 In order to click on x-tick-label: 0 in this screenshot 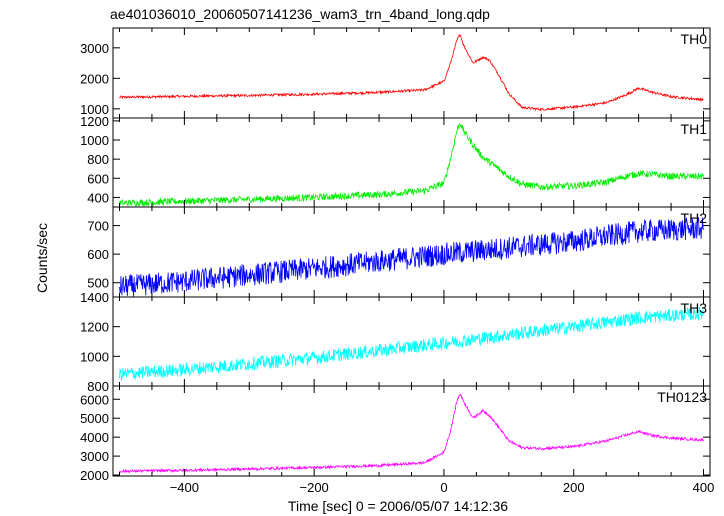, I will do `click(443, 487)`.